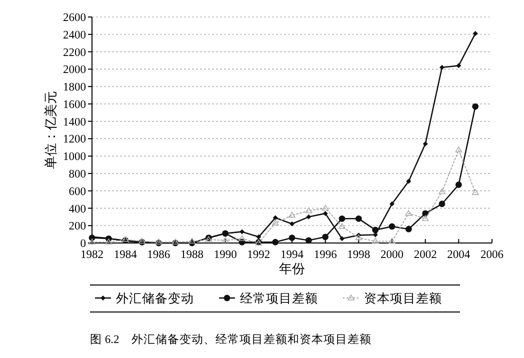 The width and height of the screenshot is (524, 358). I want to click on y-tick-label: 1000, so click(74, 157).